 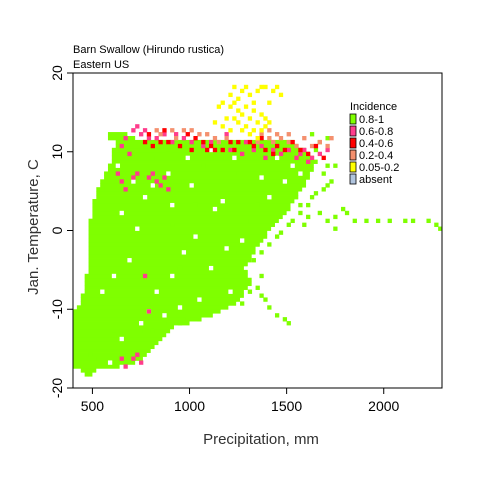 What do you see at coordinates (286, 406) in the screenshot?
I see `x-tick-label: 1500` at bounding box center [286, 406].